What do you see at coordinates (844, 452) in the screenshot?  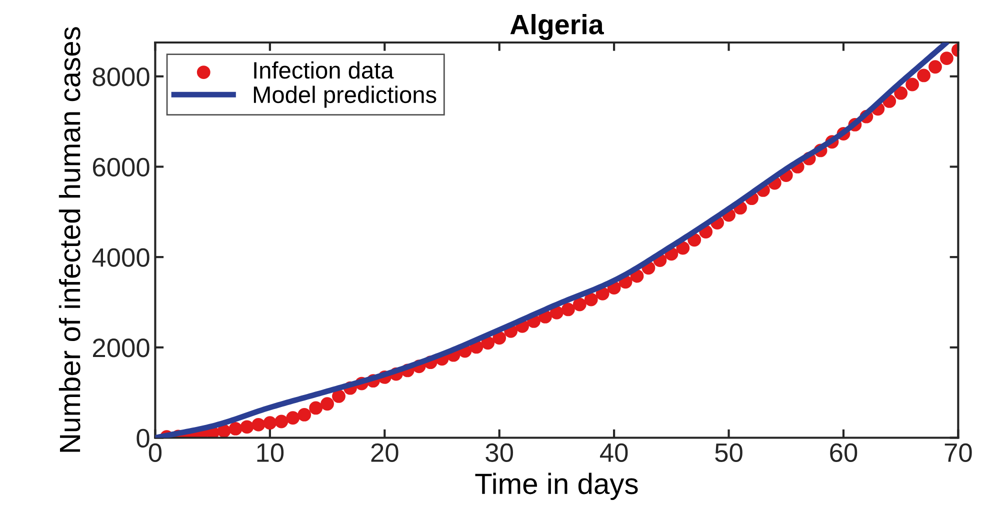 I see `x-tick-label: 60` at bounding box center [844, 452].